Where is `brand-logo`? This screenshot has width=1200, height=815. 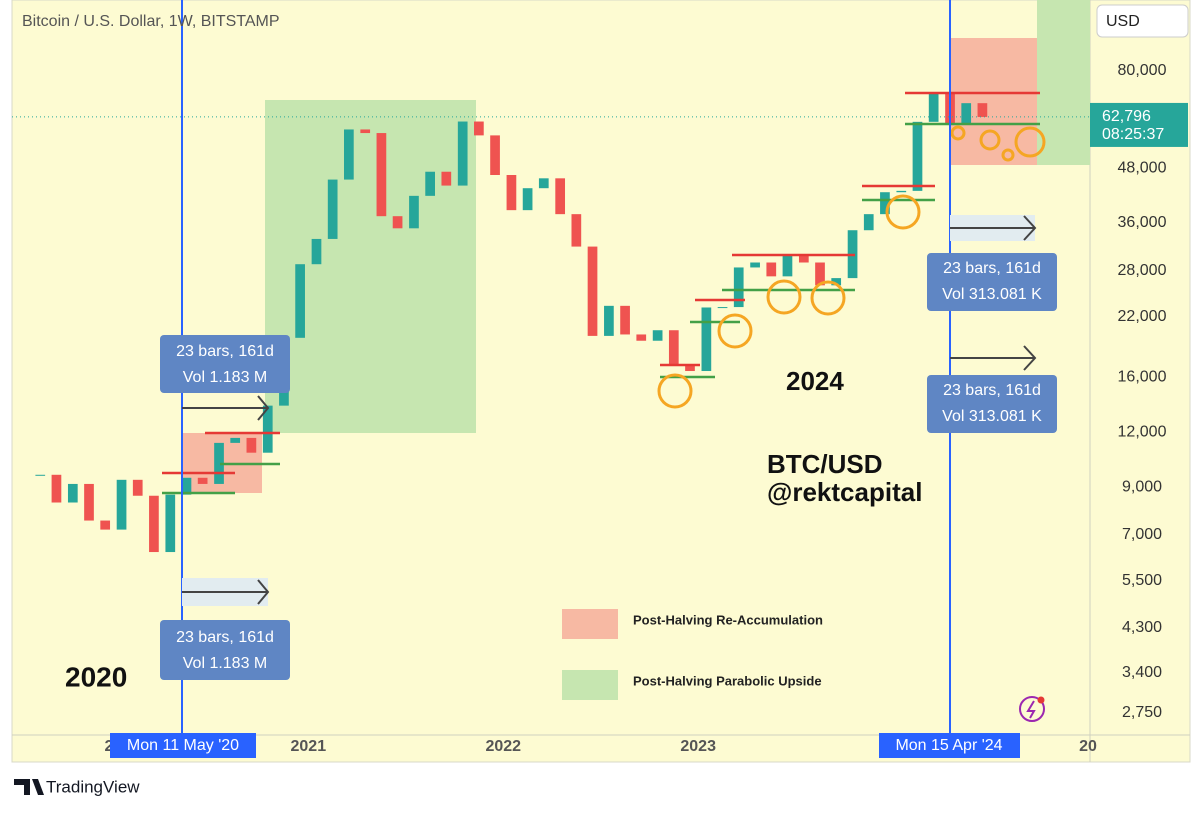 brand-logo is located at coordinates (29, 787).